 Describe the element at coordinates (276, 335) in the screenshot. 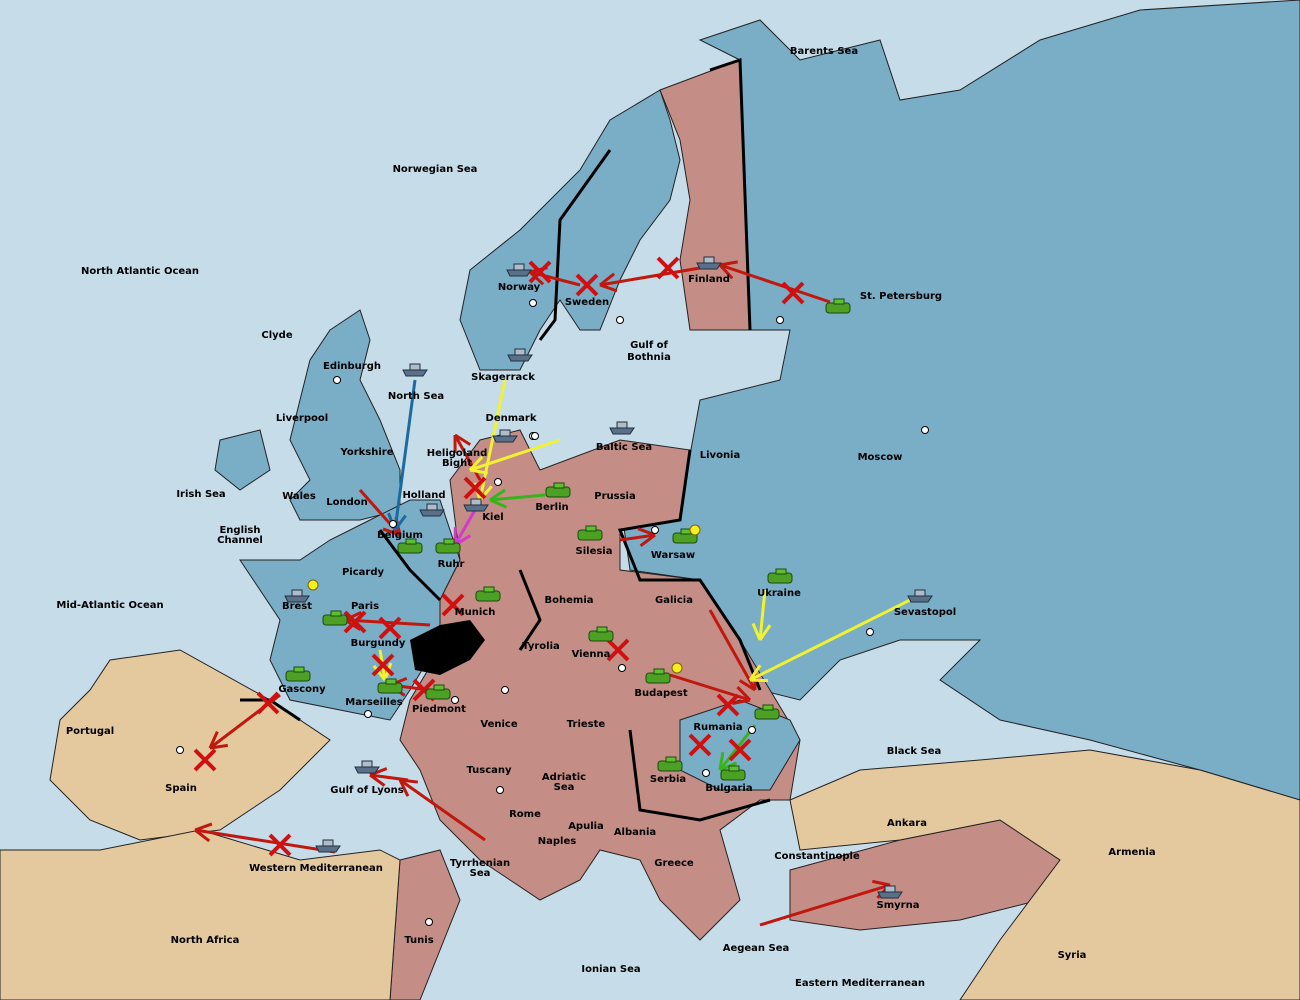

I see `territory-label: Clyde` at that location.